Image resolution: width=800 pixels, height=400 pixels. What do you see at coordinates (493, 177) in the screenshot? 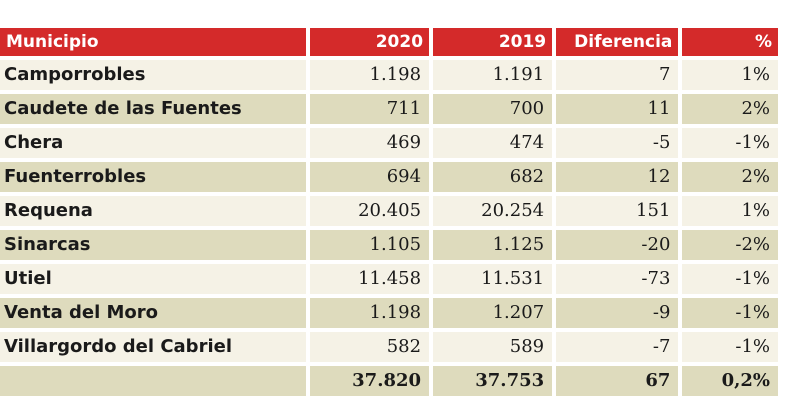
I see `cell-2019: 682` at bounding box center [493, 177].